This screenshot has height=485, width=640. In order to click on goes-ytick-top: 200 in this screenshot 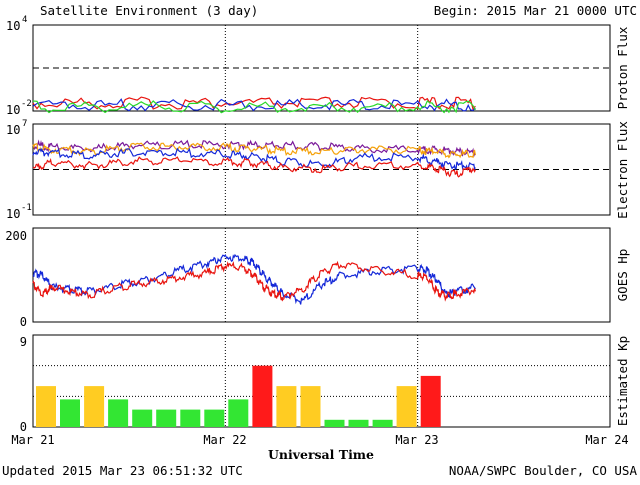, I will do `click(16, 236)`.